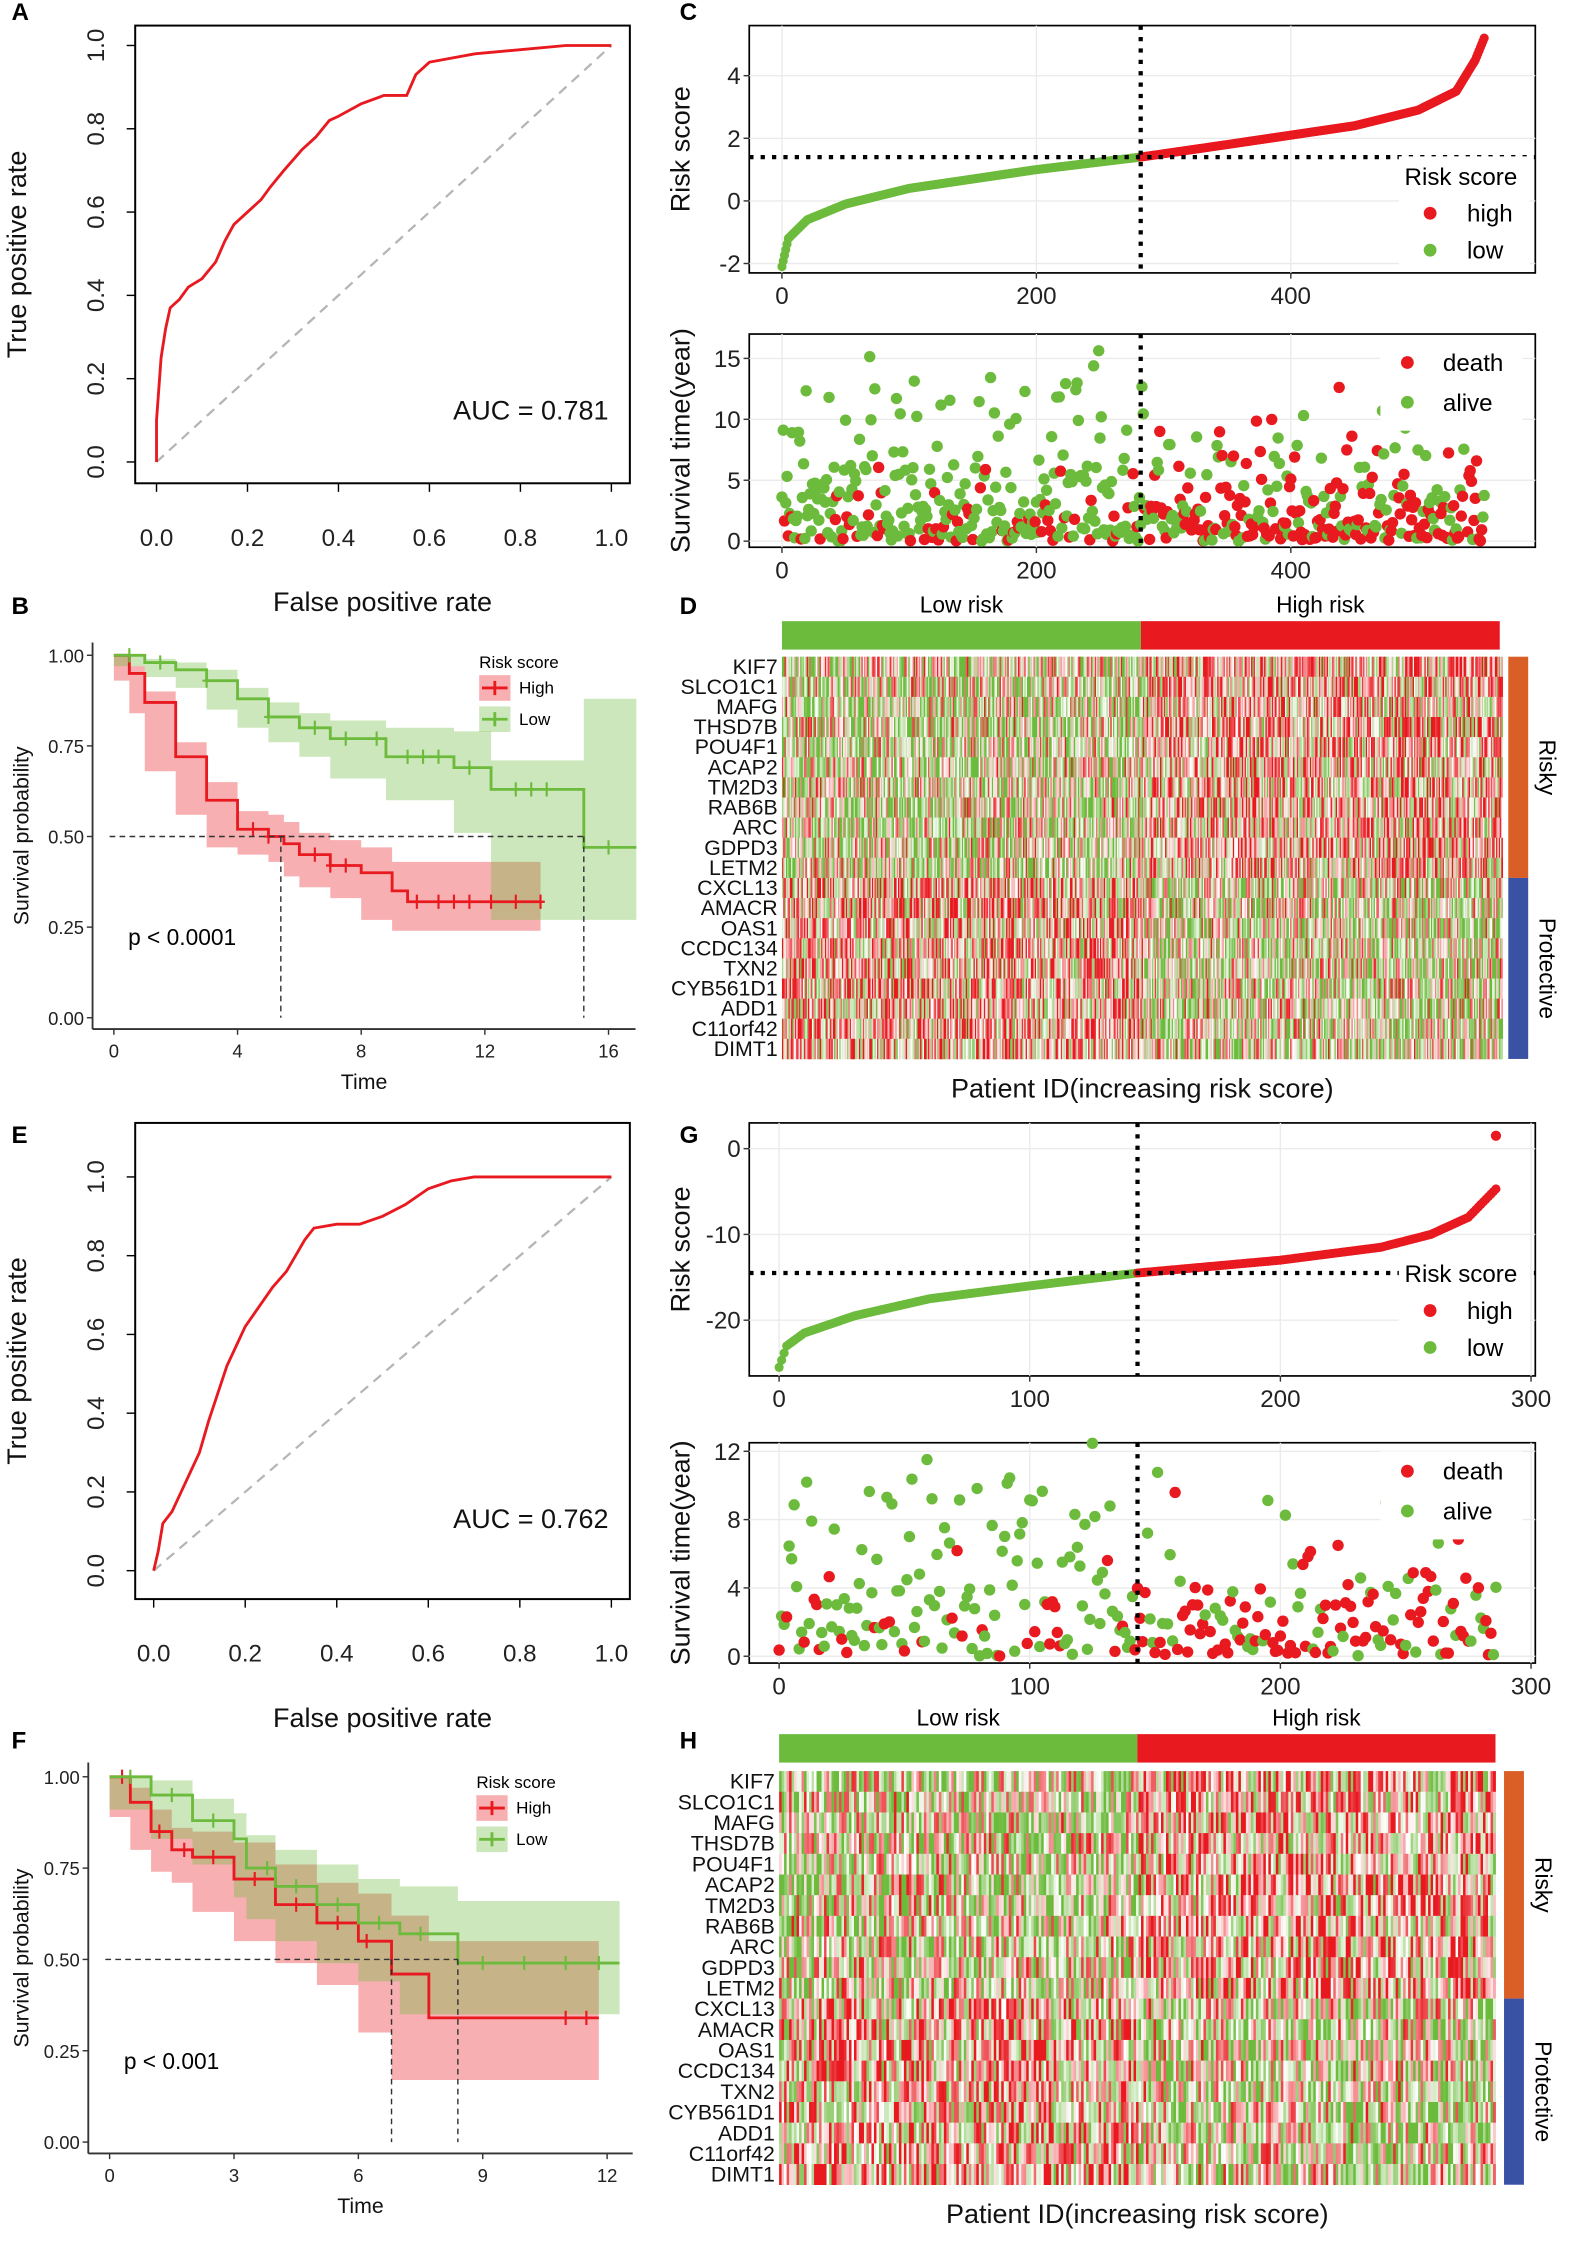 The width and height of the screenshot is (1571, 2243). Describe the element at coordinates (22, 1957) in the screenshot. I see `y-axis-label: Survival probability` at that location.